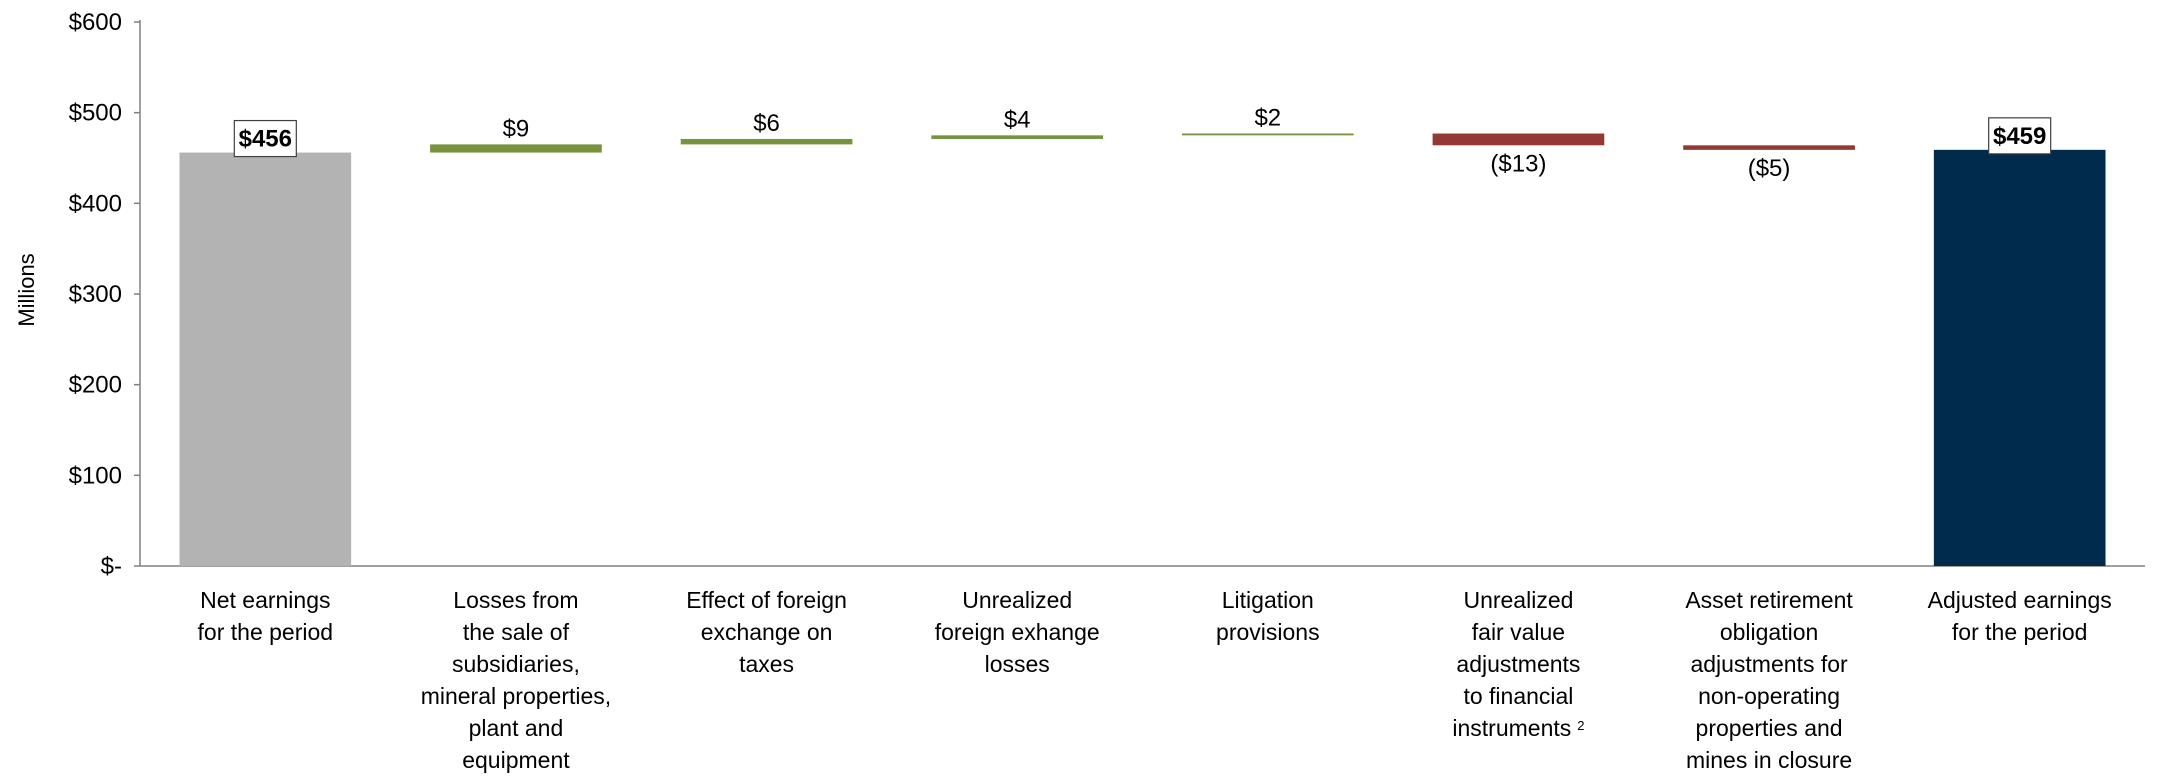 The width and height of the screenshot is (2180, 779). Describe the element at coordinates (1017, 664) in the screenshot. I see `category-label-line: losses` at that location.